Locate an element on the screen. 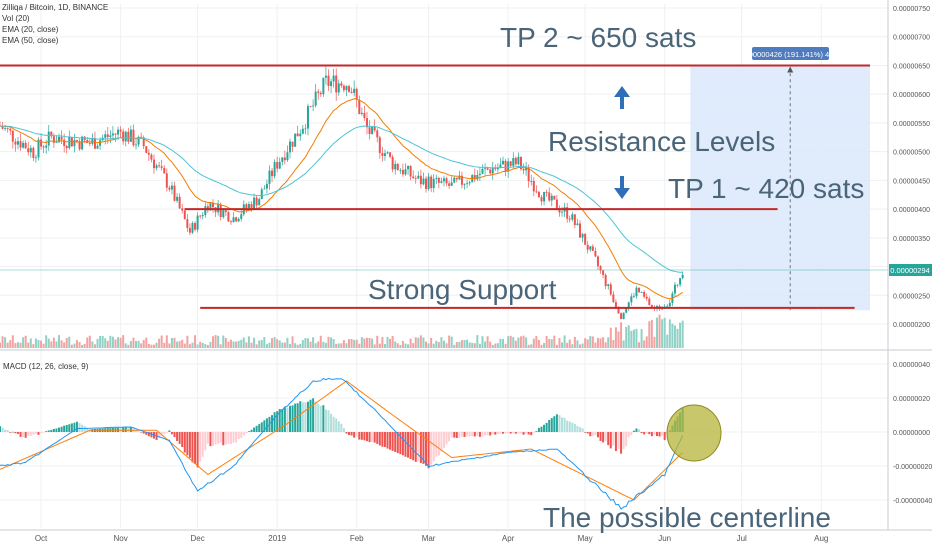 This screenshot has height=555, width=932. tp1-annotation: TP 1 ~ 420 sats is located at coordinates (766, 188).